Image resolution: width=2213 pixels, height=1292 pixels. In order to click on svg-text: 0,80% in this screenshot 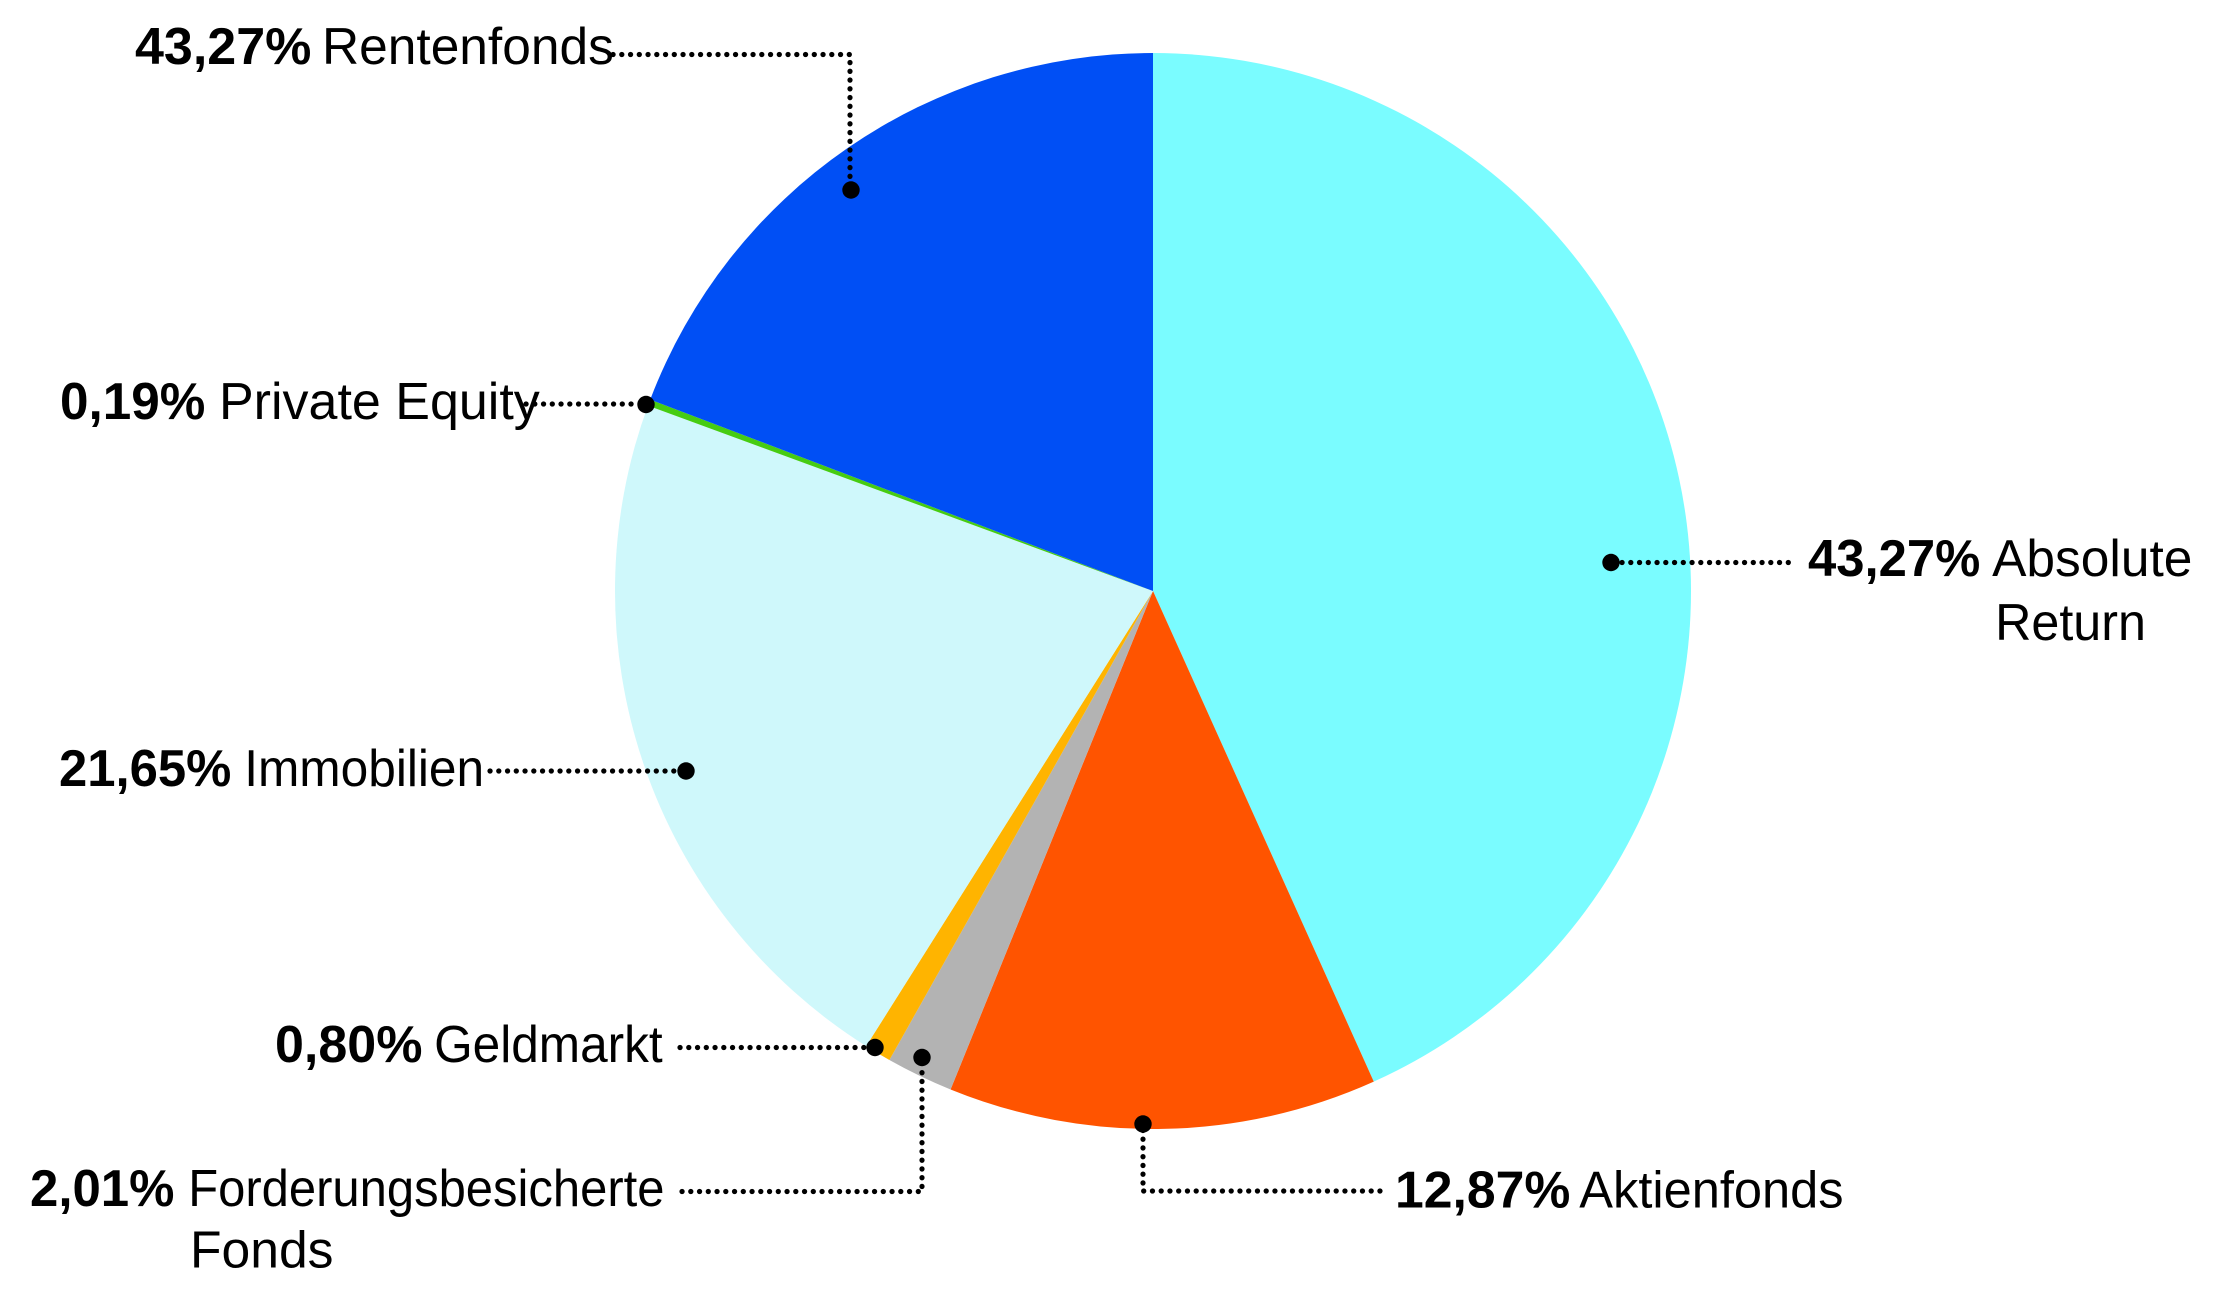, I will do `click(348, 1045)`.